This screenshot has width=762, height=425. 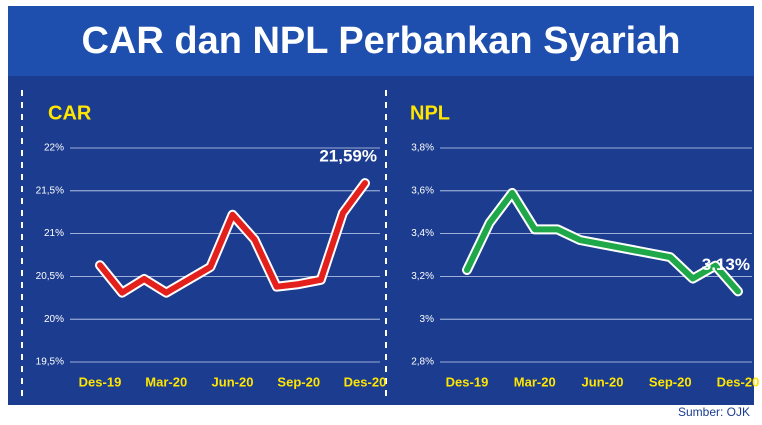 What do you see at coordinates (381, 412) in the screenshot?
I see `footer-bar` at bounding box center [381, 412].